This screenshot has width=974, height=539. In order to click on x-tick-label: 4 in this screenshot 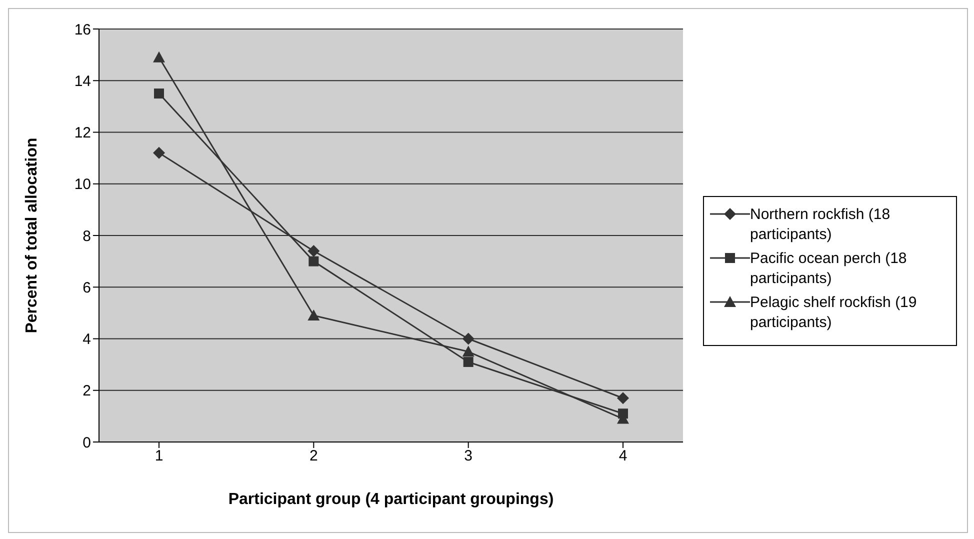, I will do `click(623, 456)`.